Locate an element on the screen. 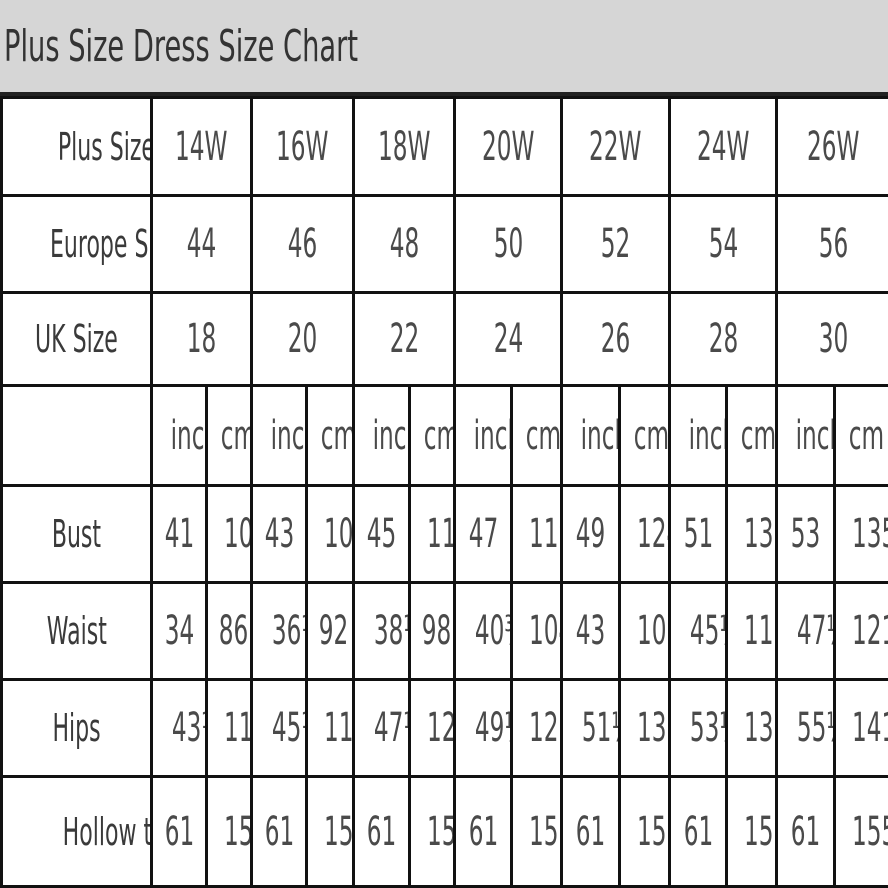 Image resolution: width=888 pixels, height=888 pixels. uk-size-cell-text: 22 is located at coordinates (404, 339).